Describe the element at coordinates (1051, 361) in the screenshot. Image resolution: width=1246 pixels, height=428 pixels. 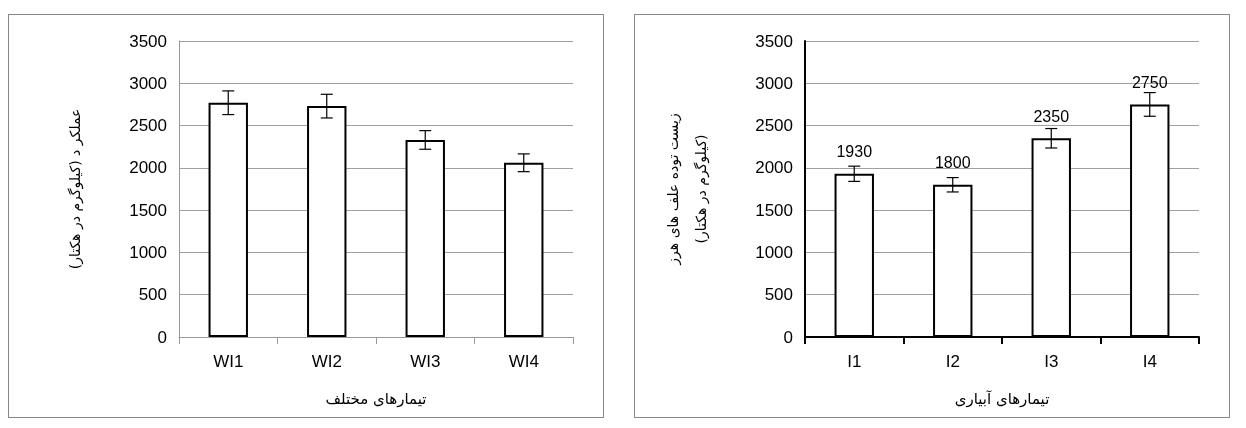
I see `x-tick-label: I3` at that location.